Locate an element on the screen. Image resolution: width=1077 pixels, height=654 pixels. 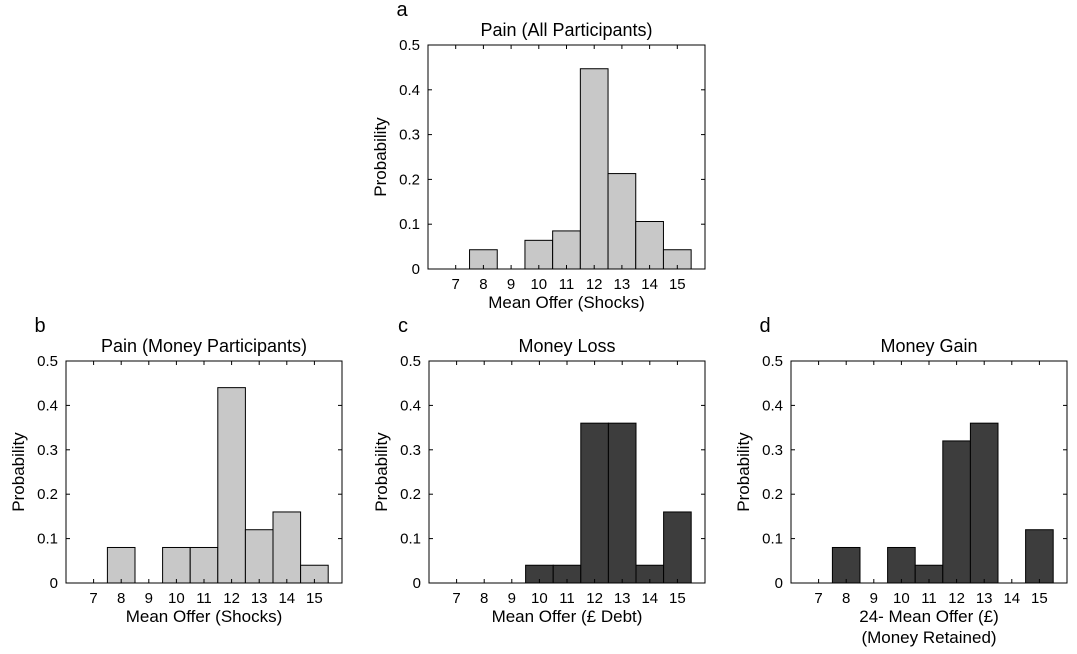
chart-title: Money Gain is located at coordinates (928, 346).